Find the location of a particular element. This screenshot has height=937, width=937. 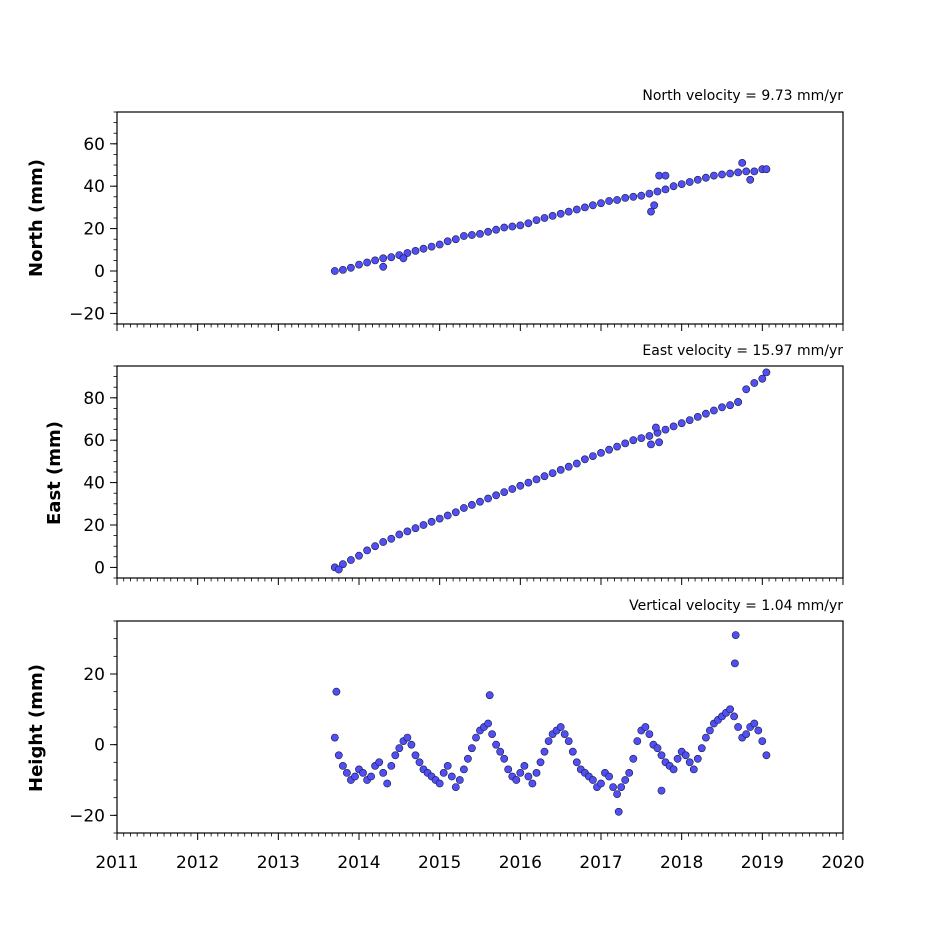

east-ylabel: East (mm) is located at coordinates (54, 473).